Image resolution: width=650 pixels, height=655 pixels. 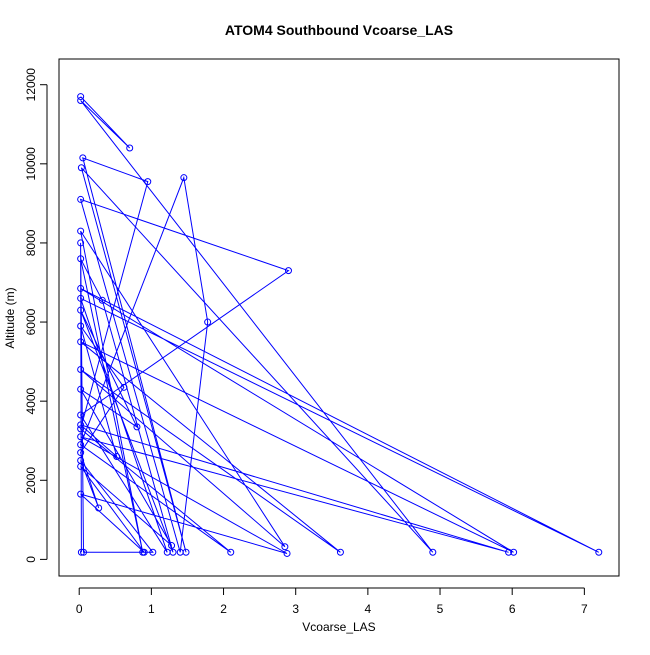 I want to click on y-tick-label: 4000, so click(x=31, y=400).